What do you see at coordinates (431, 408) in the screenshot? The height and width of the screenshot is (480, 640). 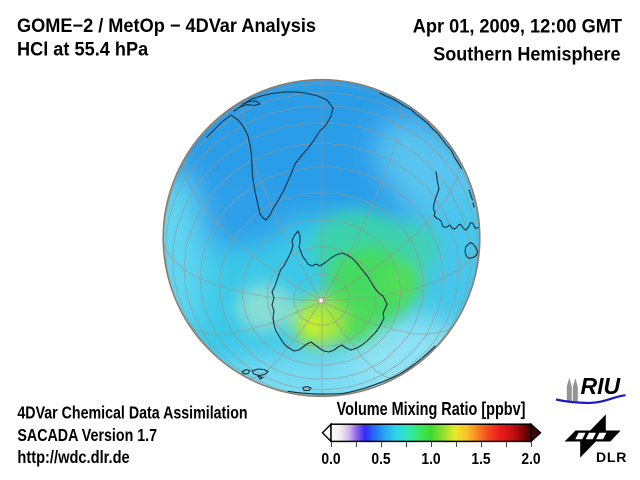 I see `svg-text: Volume Mixing Ratio [ppbv]` at bounding box center [431, 408].